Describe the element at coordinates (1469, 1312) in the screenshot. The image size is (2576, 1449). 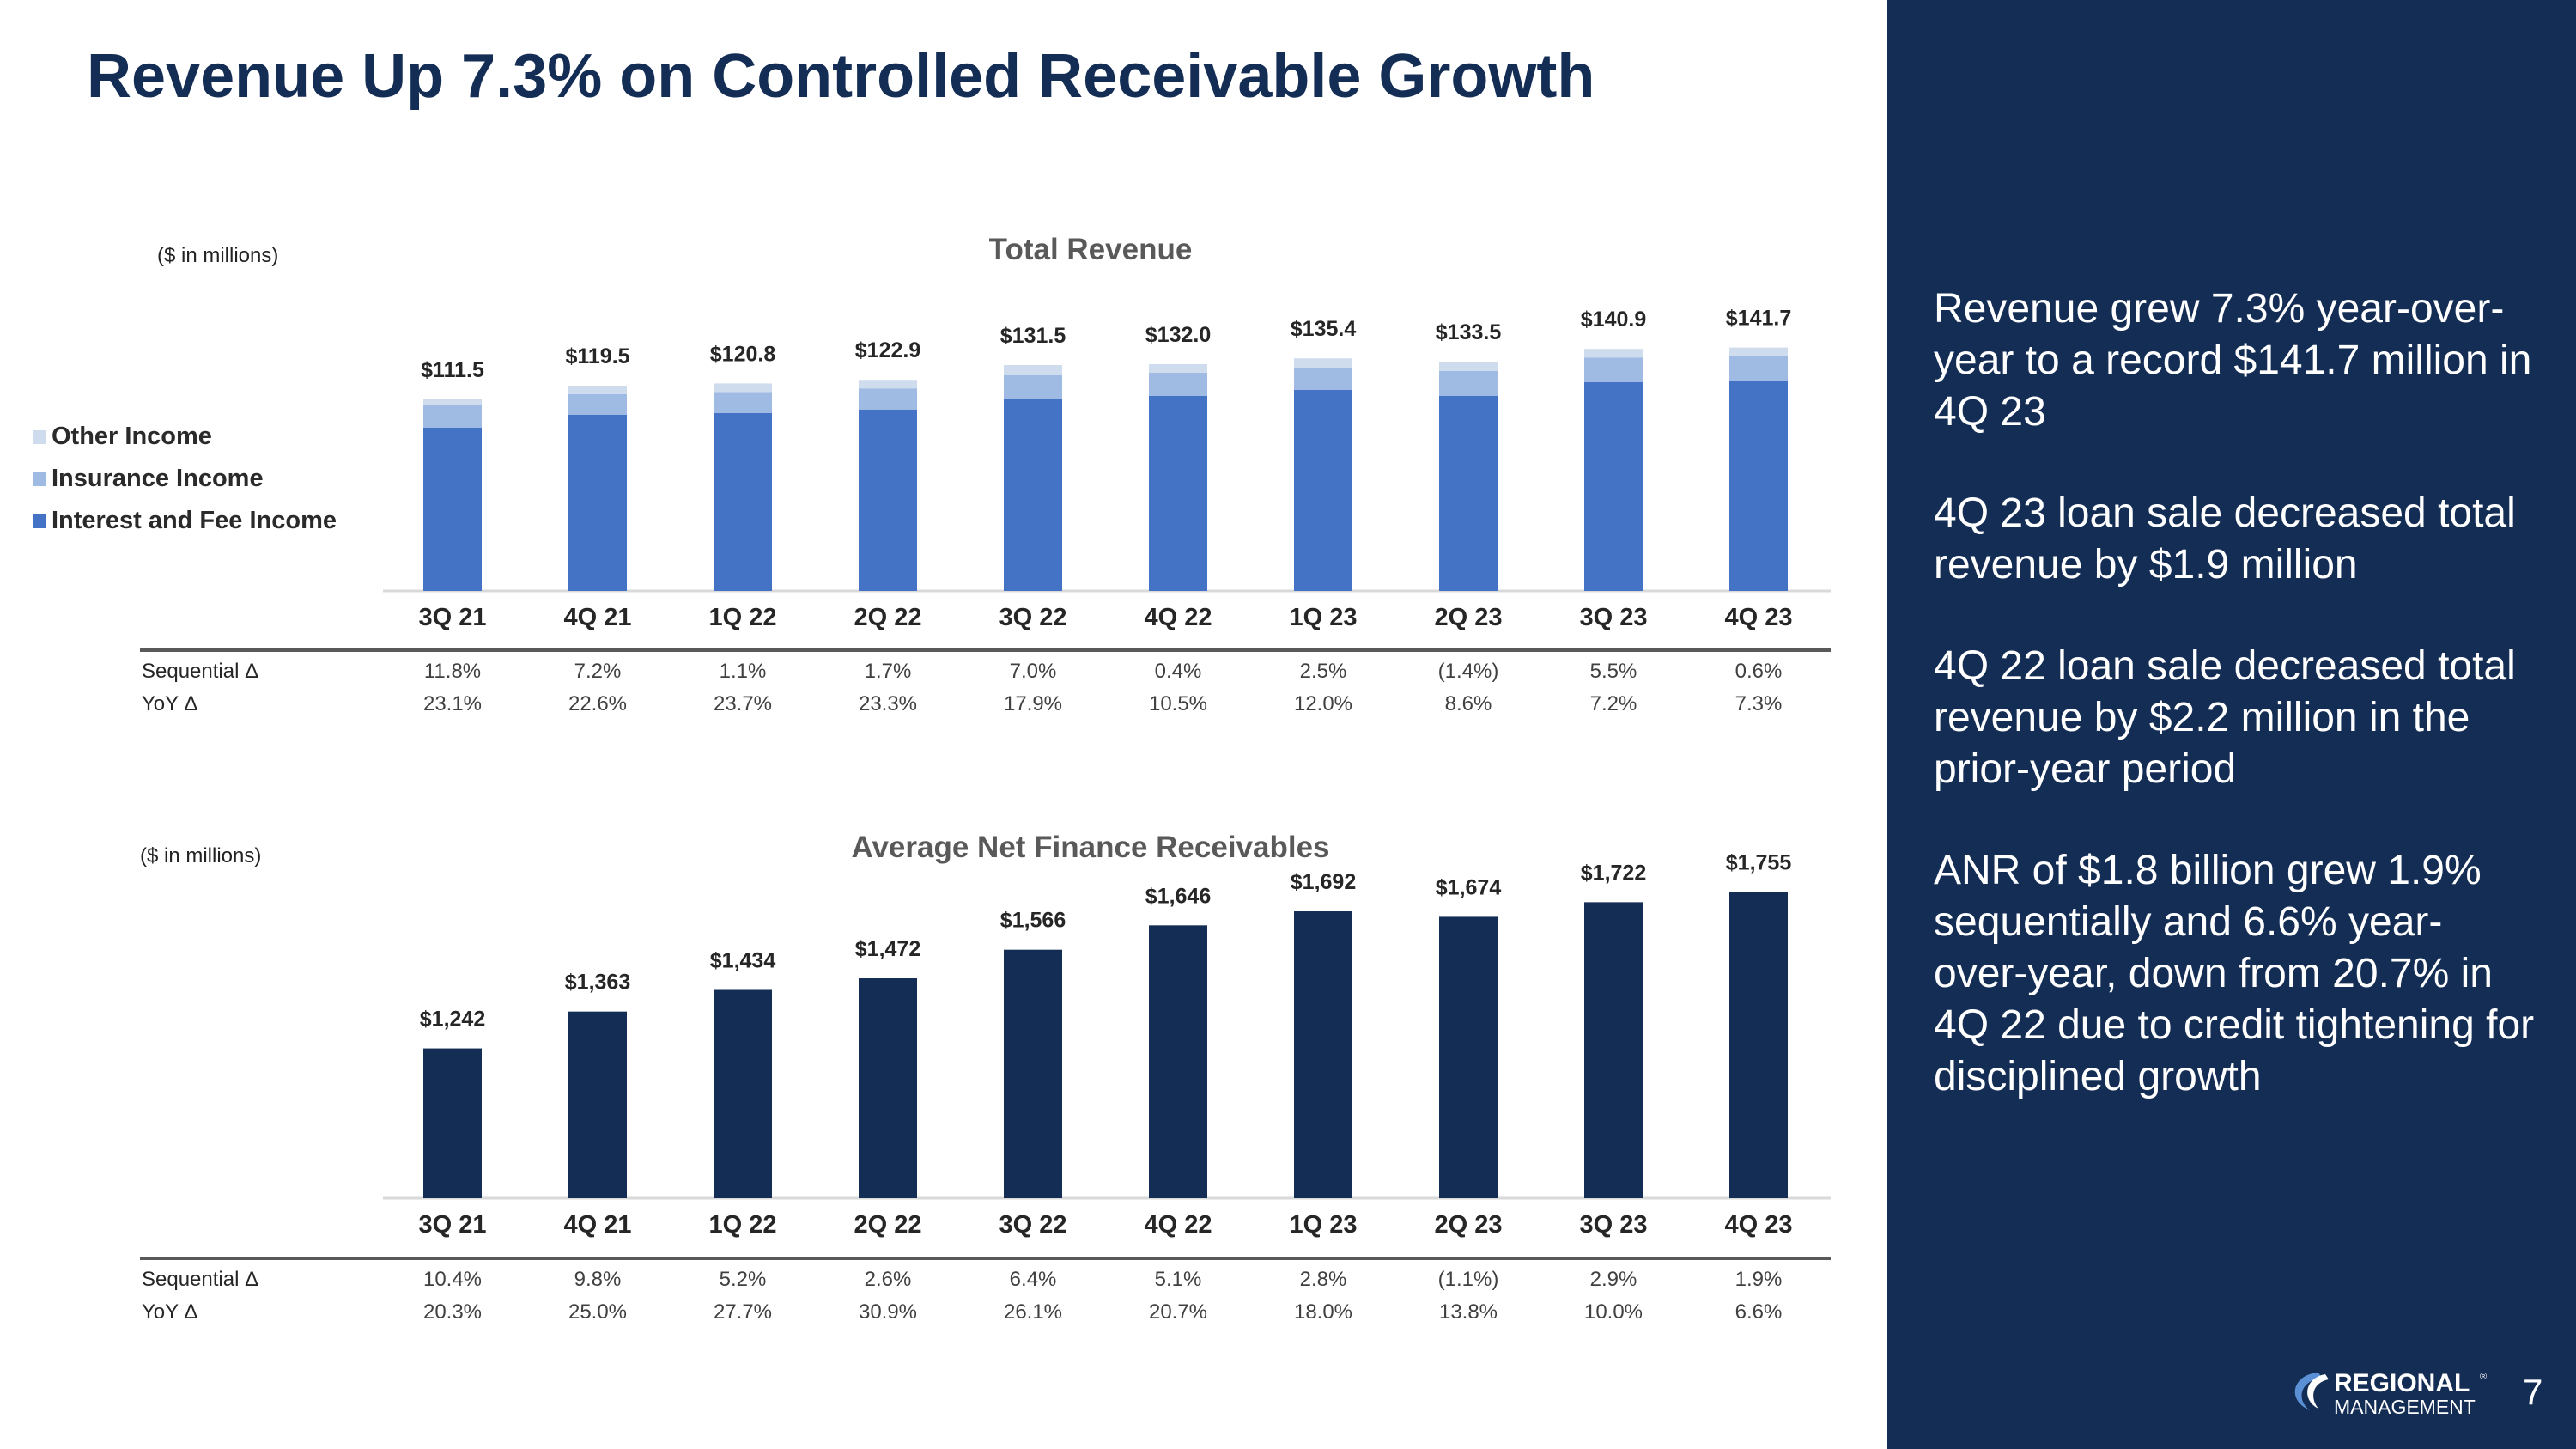
I see `table-cell: 13.8%` at that location.